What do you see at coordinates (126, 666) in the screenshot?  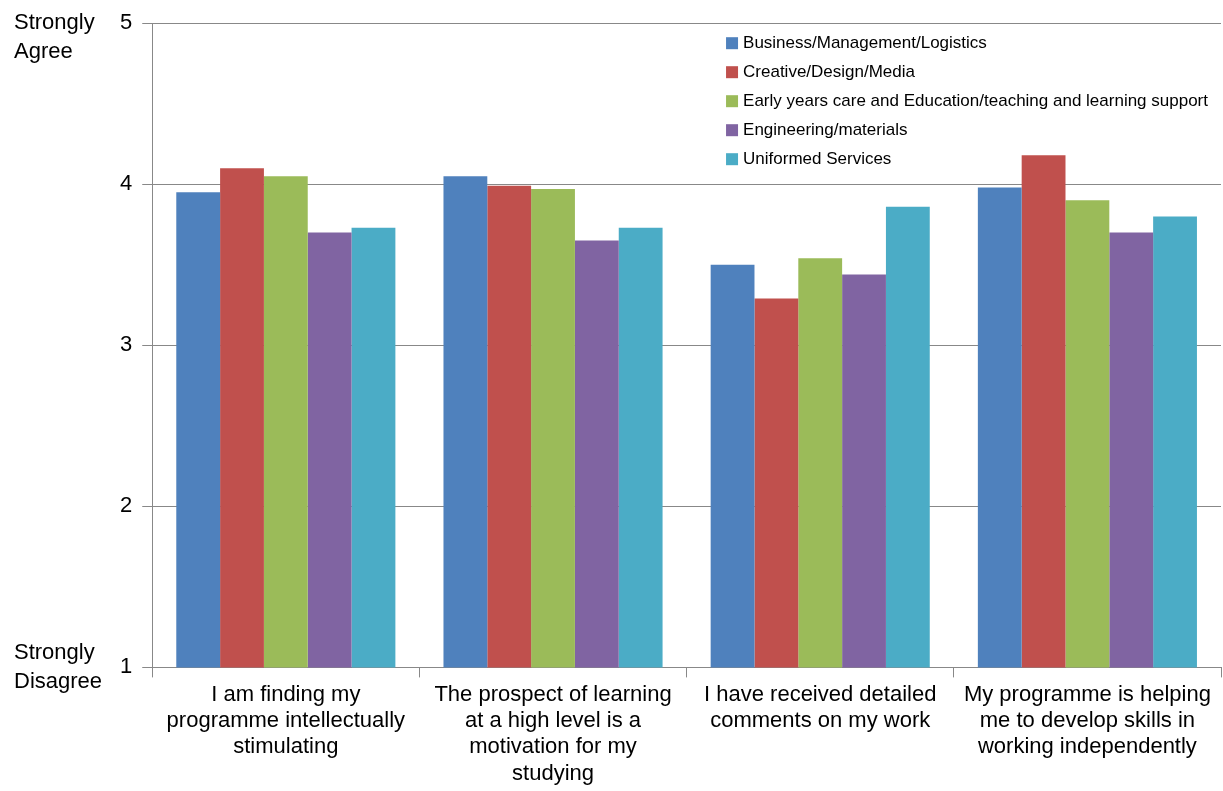 I see `y-tick-label: 1` at bounding box center [126, 666].